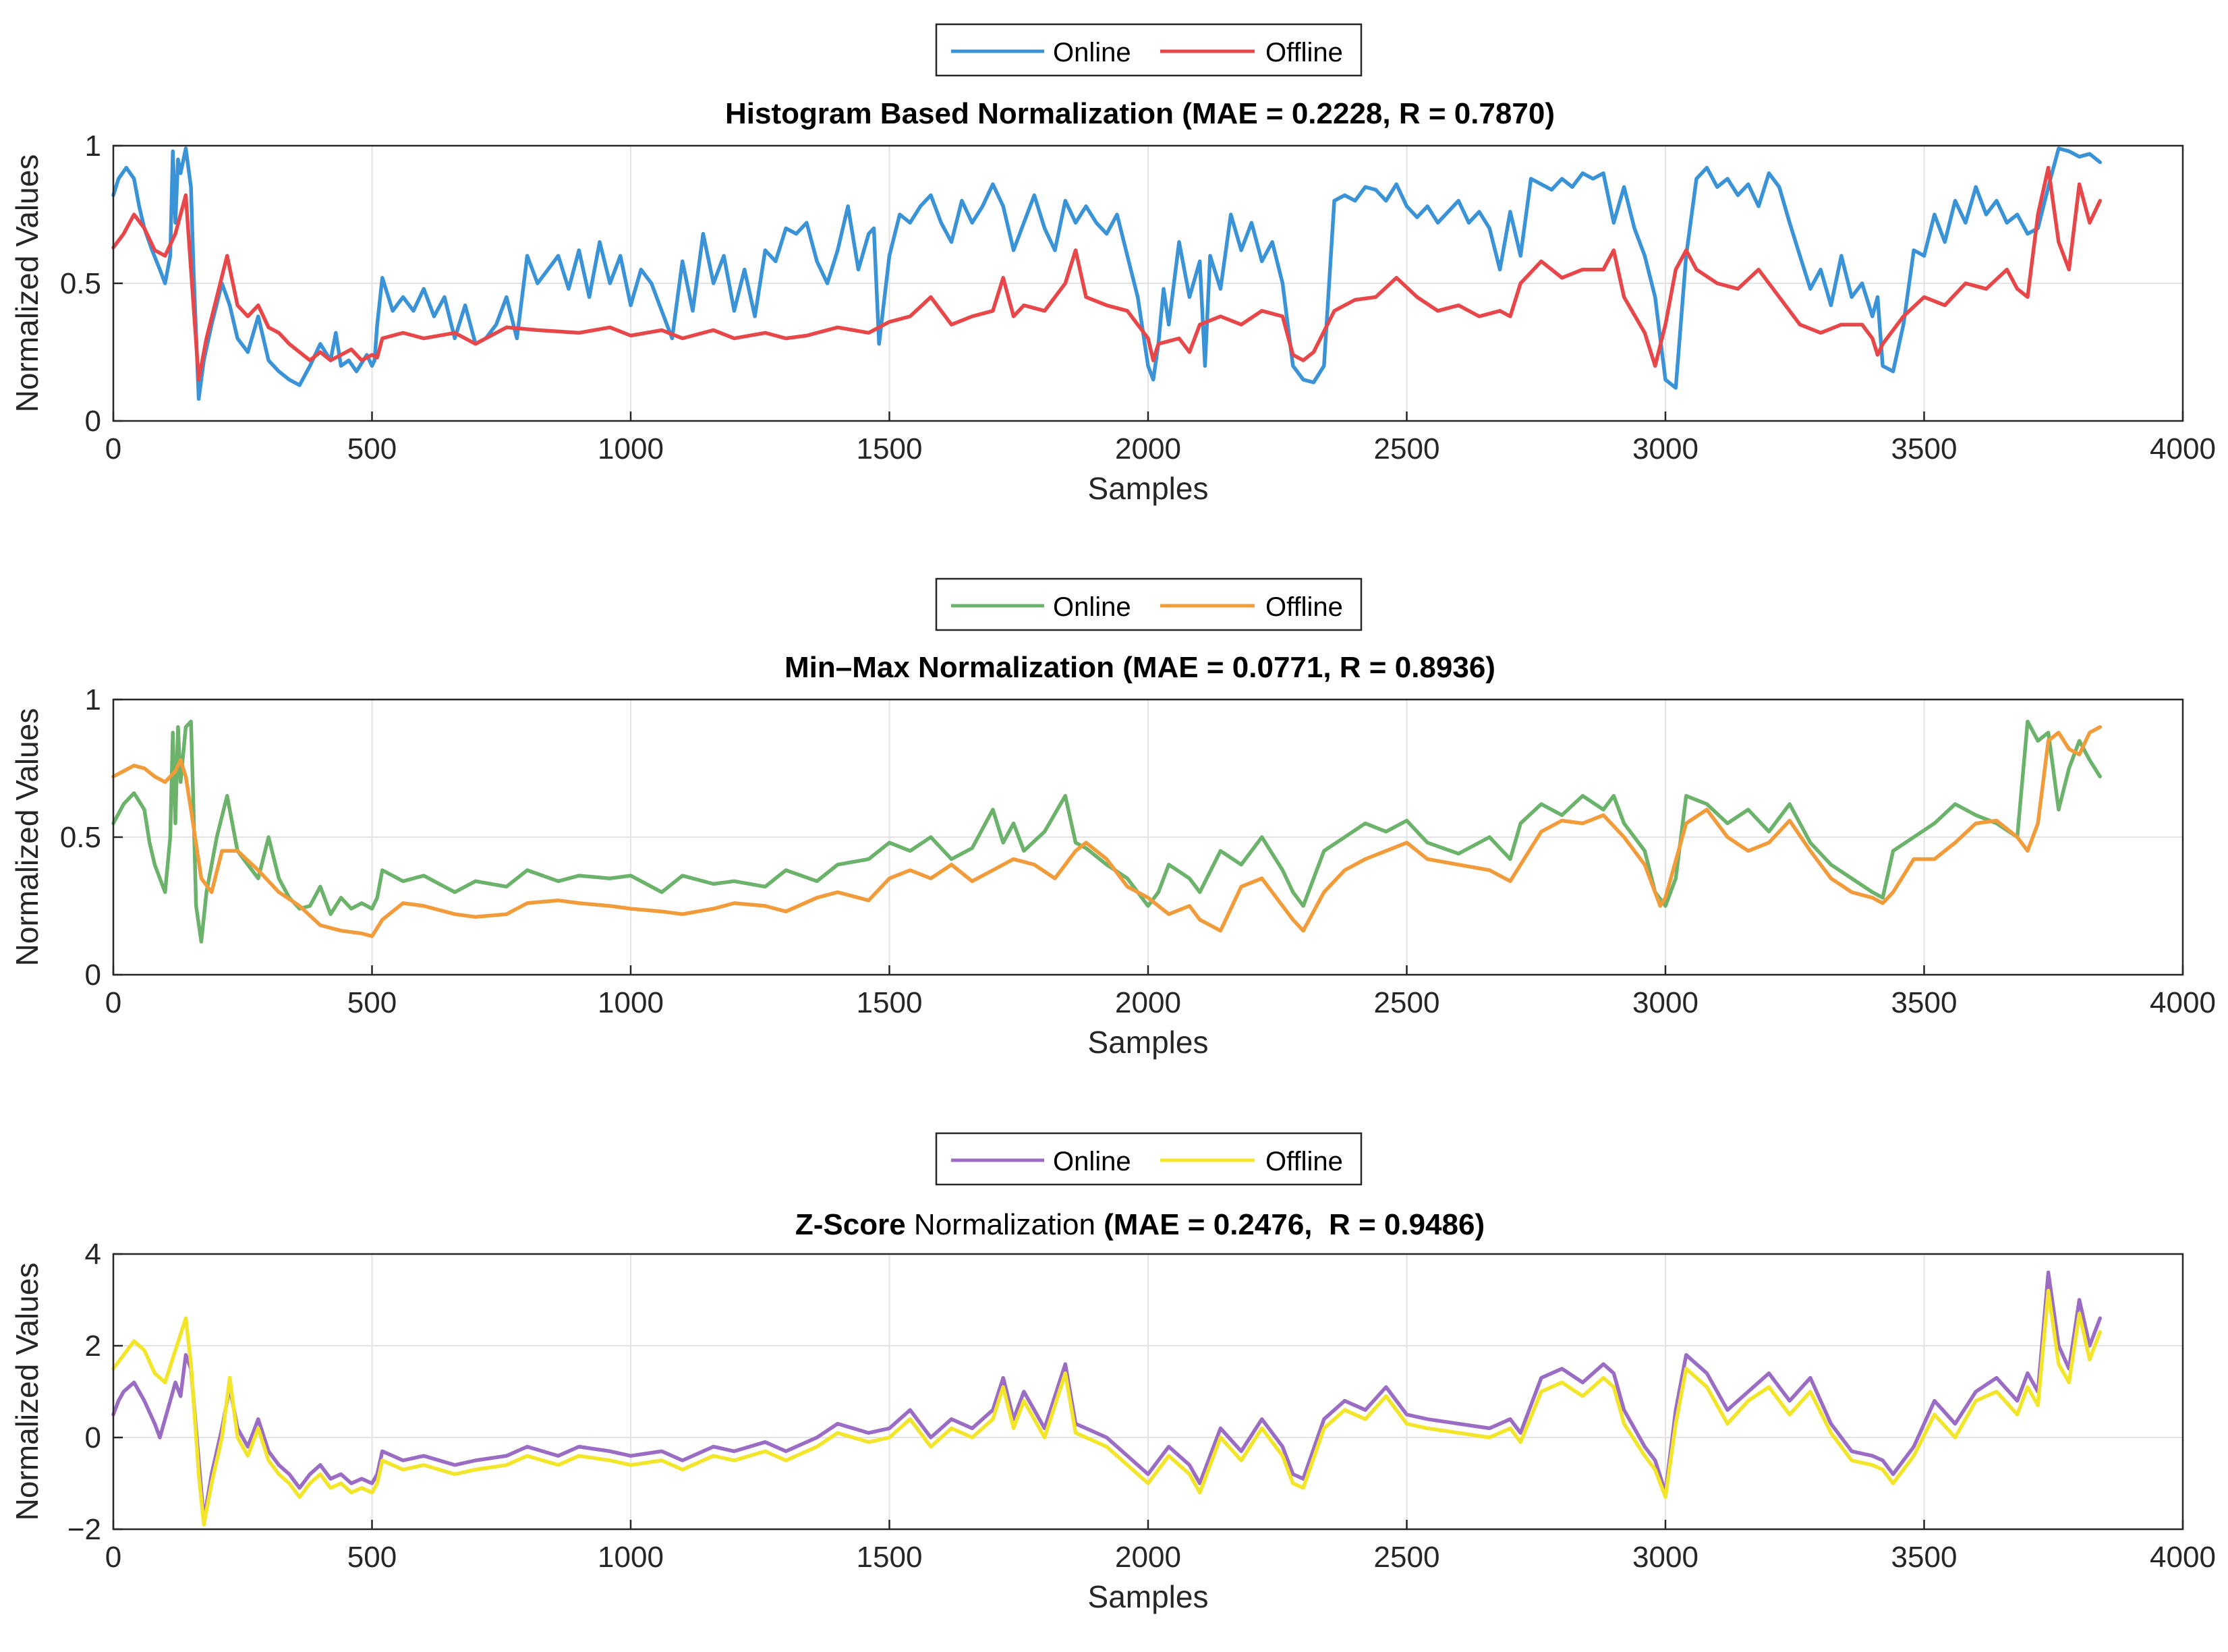  What do you see at coordinates (1304, 667) in the screenshot?
I see `title-stats: (MAE = 0.0771, R = 0.8936)` at bounding box center [1304, 667].